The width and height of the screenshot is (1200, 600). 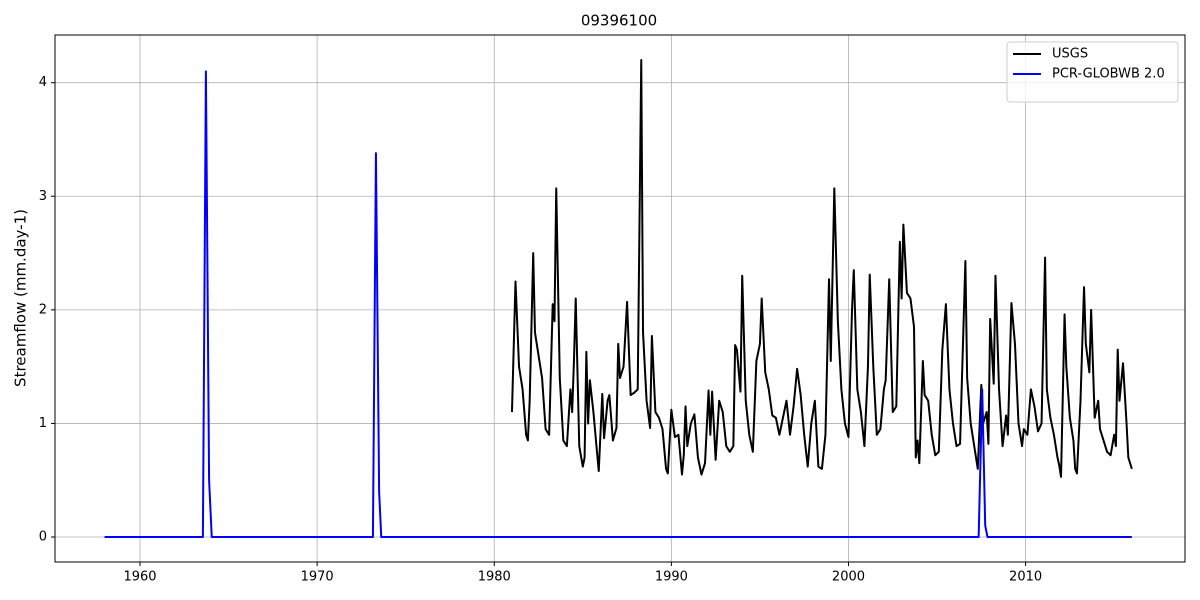 What do you see at coordinates (1108, 74) in the screenshot?
I see `legend-label: PCR-GLOBWB 2.0` at bounding box center [1108, 74].